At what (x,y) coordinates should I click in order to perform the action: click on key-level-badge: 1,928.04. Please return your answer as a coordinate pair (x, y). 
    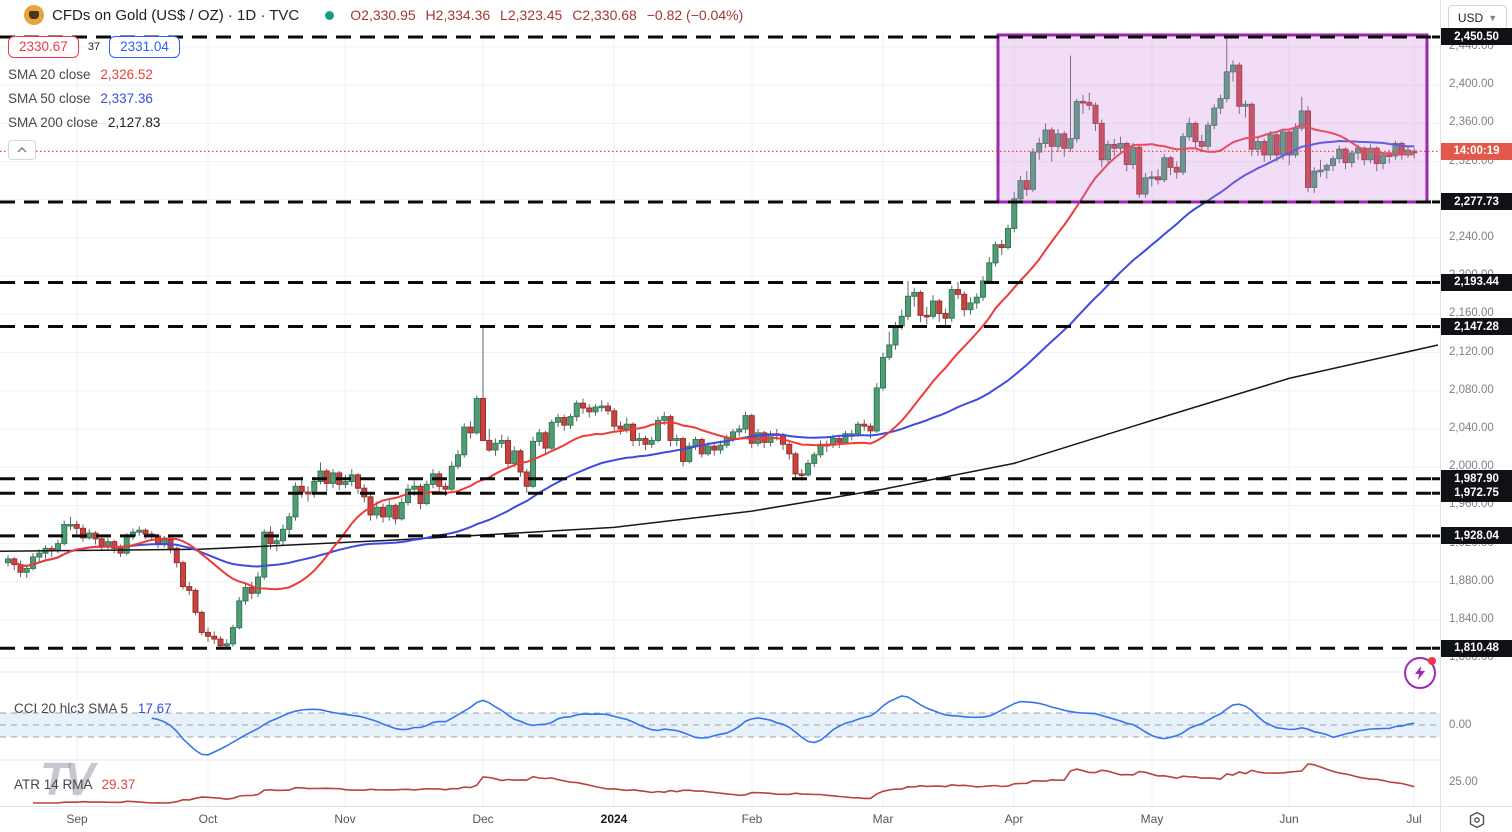
    Looking at the image, I should click on (1476, 536).